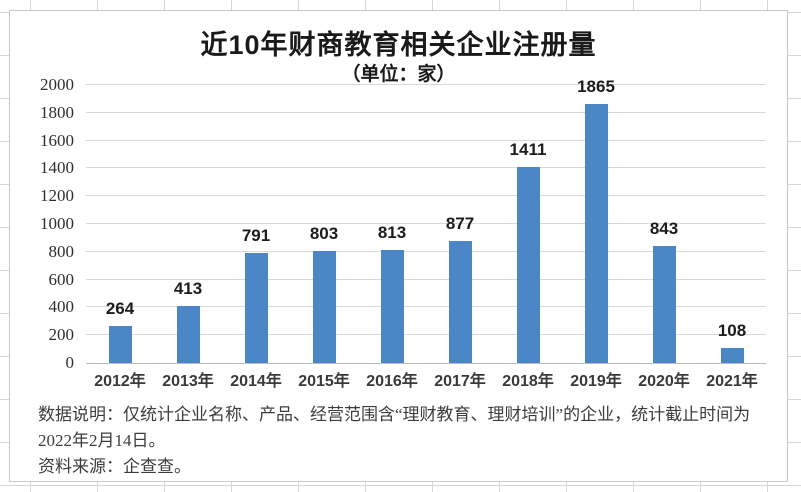 Image resolution: width=801 pixels, height=492 pixels. Describe the element at coordinates (120, 344) in the screenshot. I see `bar-2012年` at that location.